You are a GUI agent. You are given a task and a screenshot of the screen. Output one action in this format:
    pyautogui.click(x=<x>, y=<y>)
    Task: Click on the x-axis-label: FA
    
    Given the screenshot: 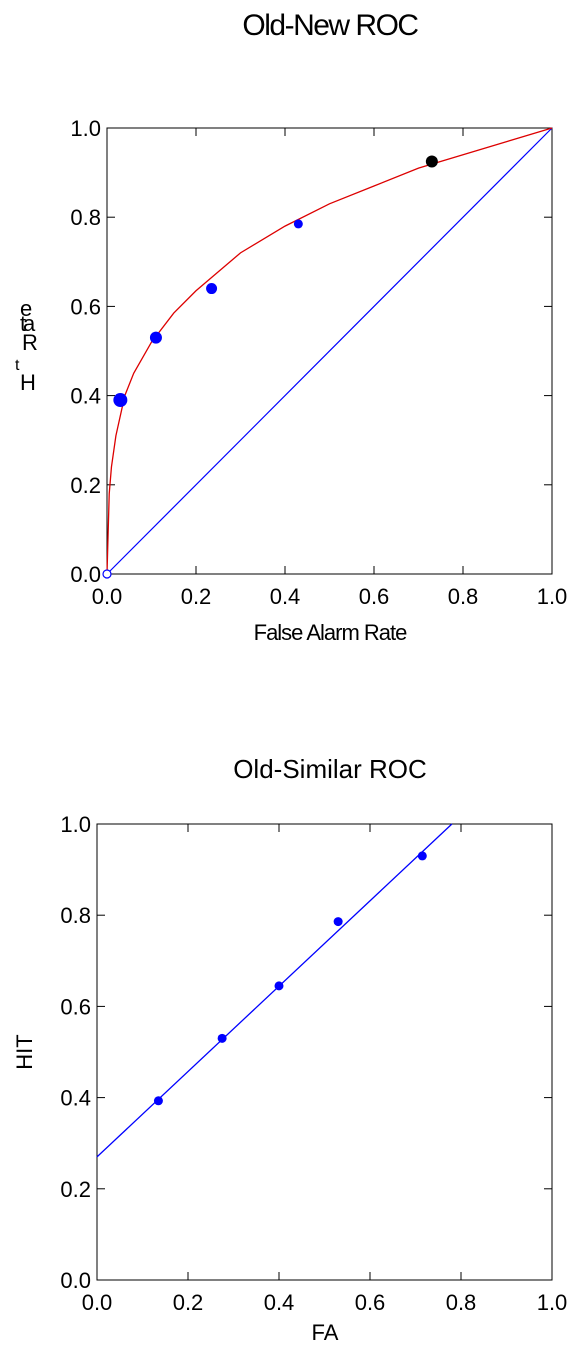 What is the action you would take?
    pyautogui.click(x=325, y=1332)
    